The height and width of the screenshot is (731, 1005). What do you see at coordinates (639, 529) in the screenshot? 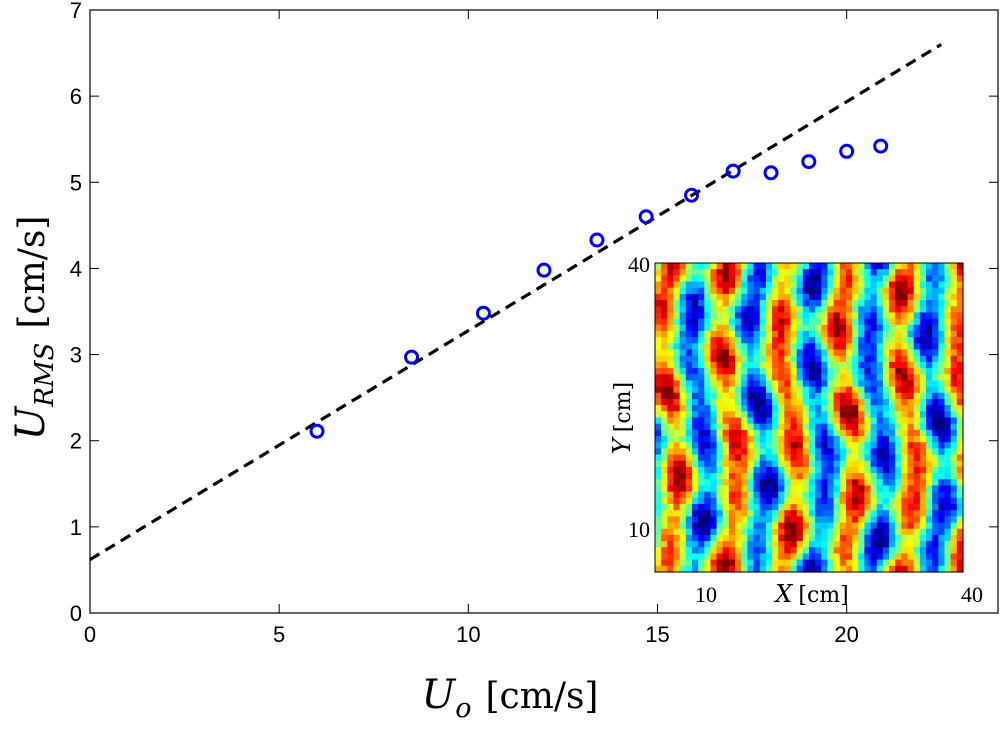
I see `inset-y-tick-bottom: 10` at bounding box center [639, 529].